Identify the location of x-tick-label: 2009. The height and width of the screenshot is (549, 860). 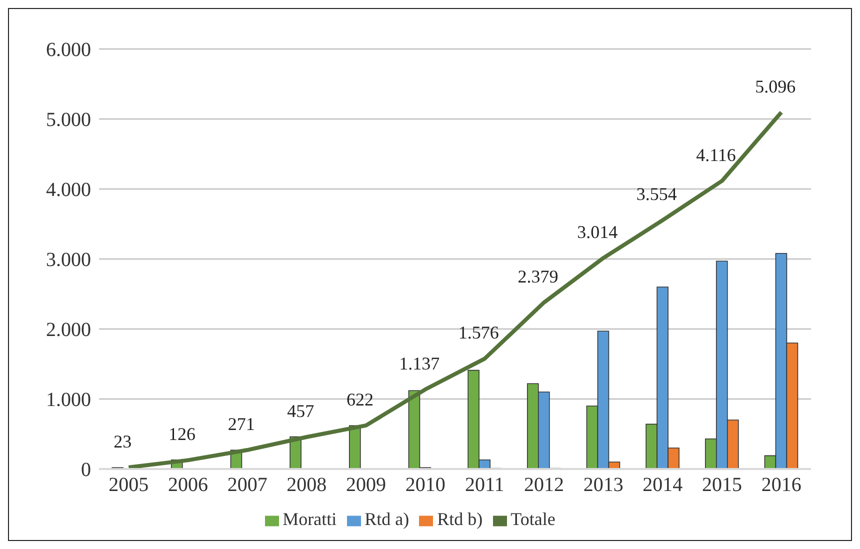
(366, 485).